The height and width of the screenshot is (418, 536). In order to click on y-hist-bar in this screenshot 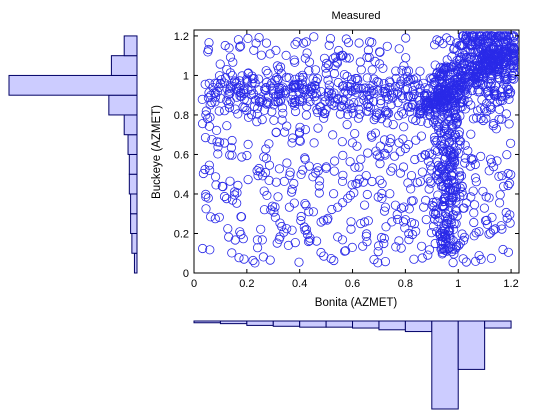, I will do `click(135, 263)`.